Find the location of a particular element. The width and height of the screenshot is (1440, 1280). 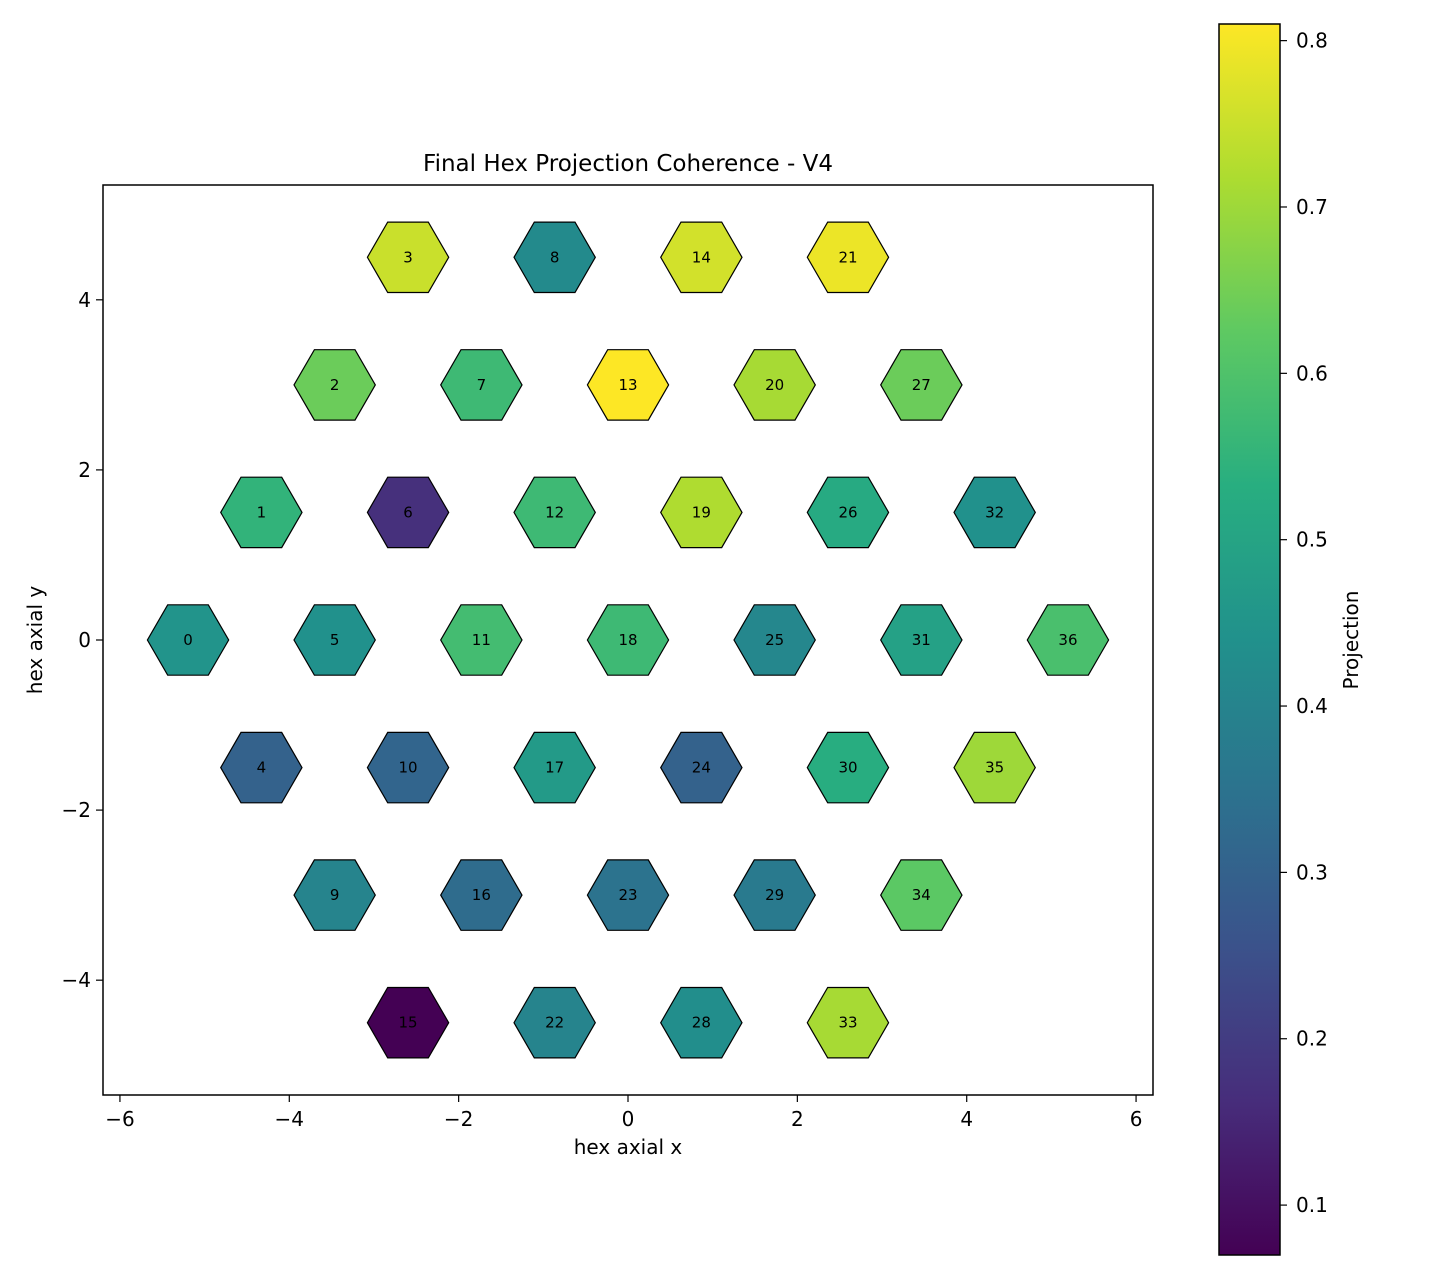

hex-cell-label-26: 26 is located at coordinates (847, 512).